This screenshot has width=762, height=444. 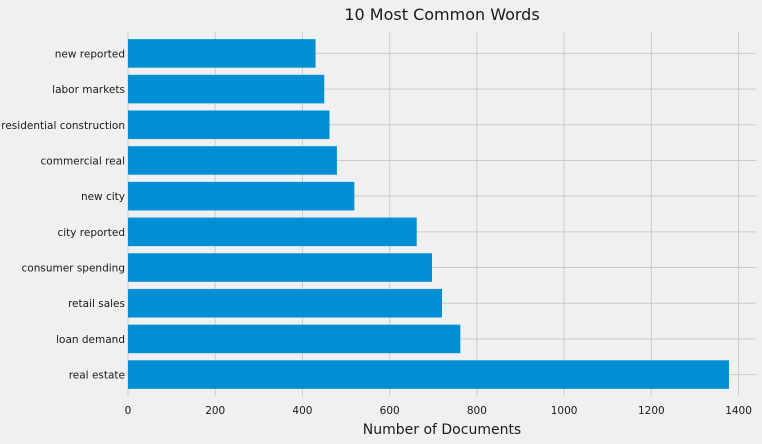 What do you see at coordinates (280, 267) in the screenshot?
I see `bar-consumer-spending` at bounding box center [280, 267].